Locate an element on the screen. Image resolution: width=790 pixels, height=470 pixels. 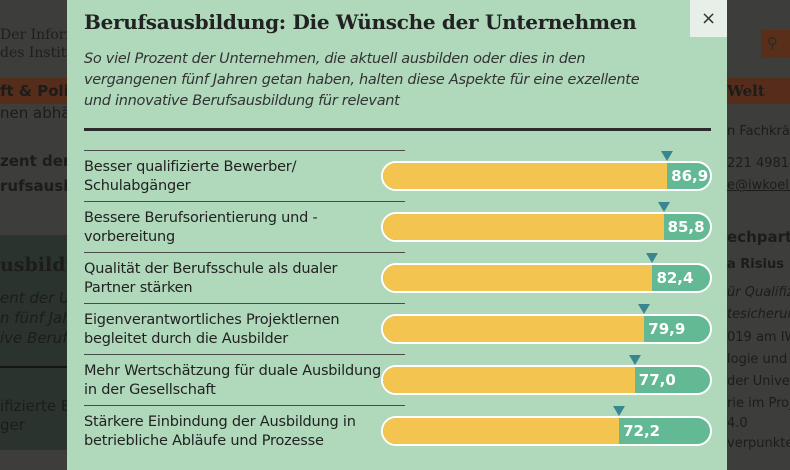
bg-text: ive Berufs is located at coordinates (33, 338).